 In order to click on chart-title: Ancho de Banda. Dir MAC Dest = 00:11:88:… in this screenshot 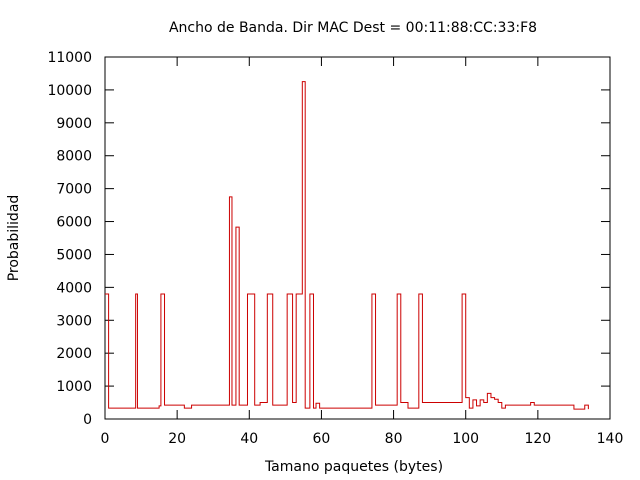, I will do `click(353, 28)`.